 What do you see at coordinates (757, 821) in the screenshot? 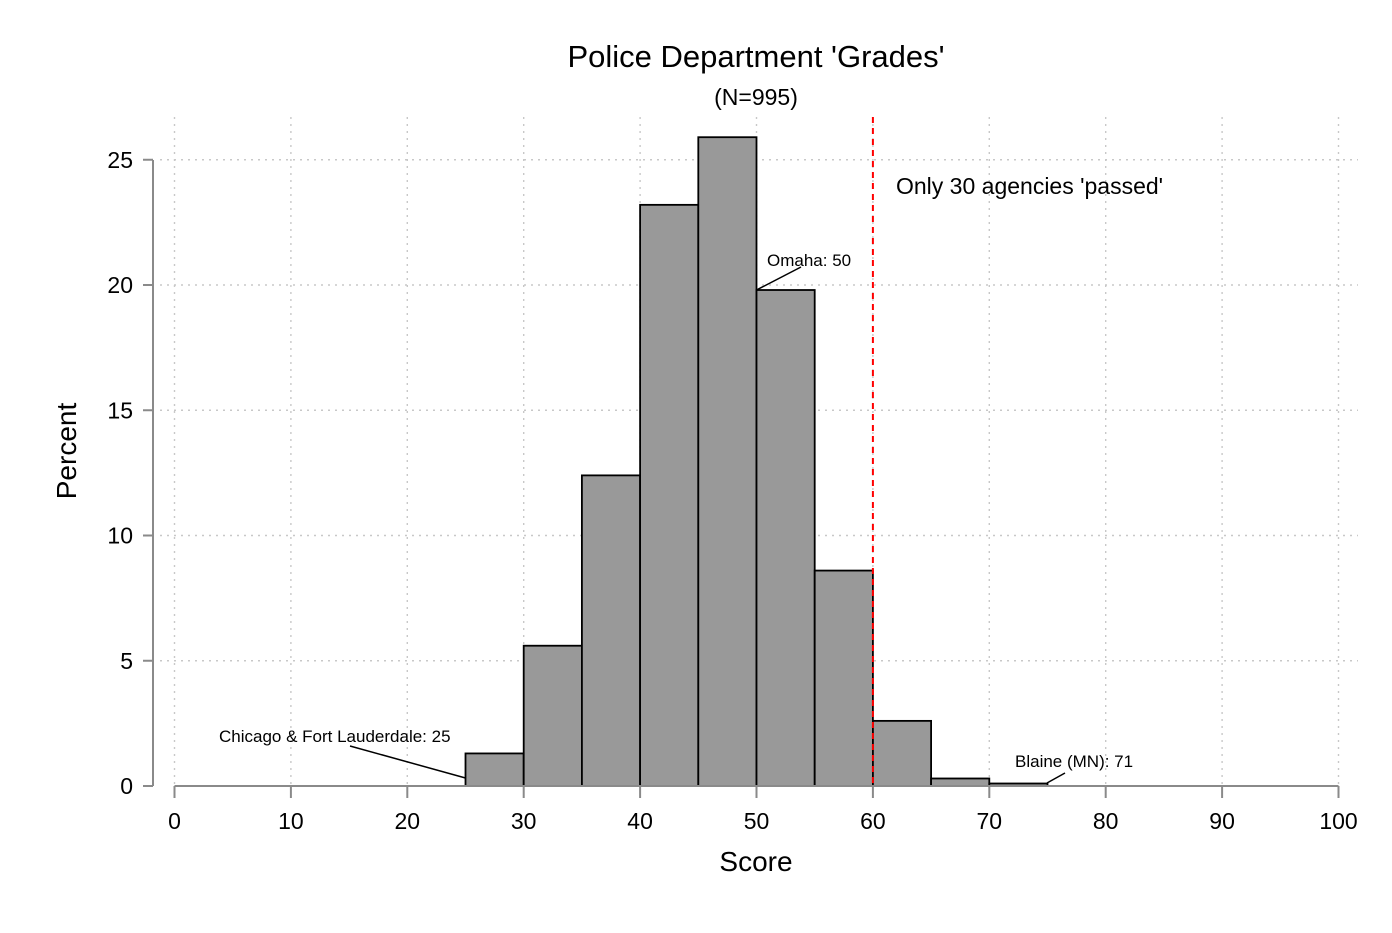
I see `x-tick-label: 50` at bounding box center [757, 821].